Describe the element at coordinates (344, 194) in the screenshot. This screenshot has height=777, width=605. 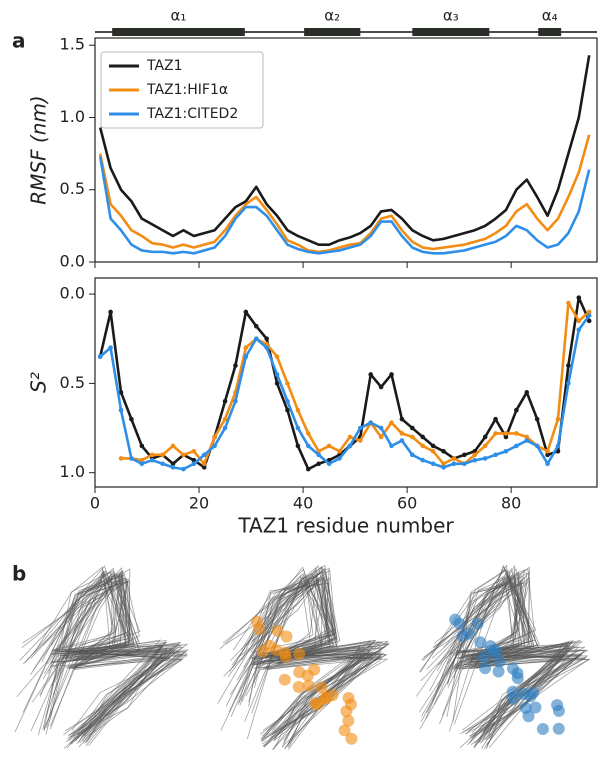
I see `series-line` at that location.